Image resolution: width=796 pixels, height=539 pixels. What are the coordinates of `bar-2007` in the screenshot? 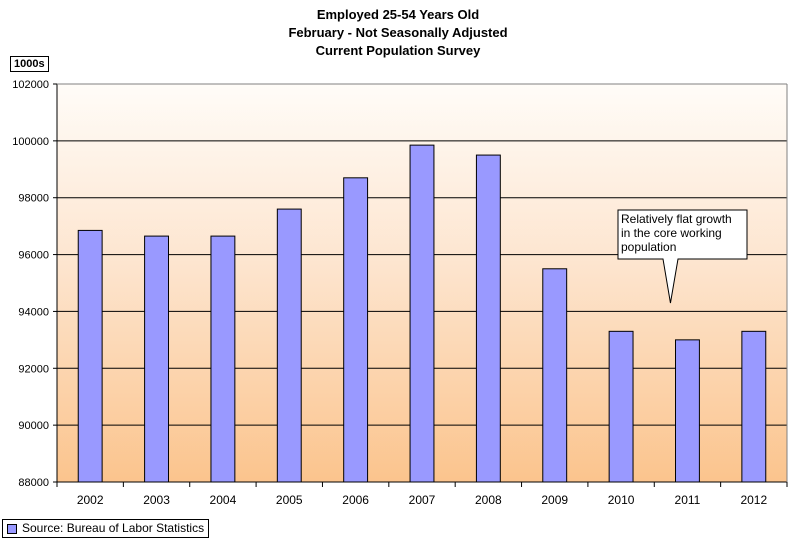 It's located at (422, 313).